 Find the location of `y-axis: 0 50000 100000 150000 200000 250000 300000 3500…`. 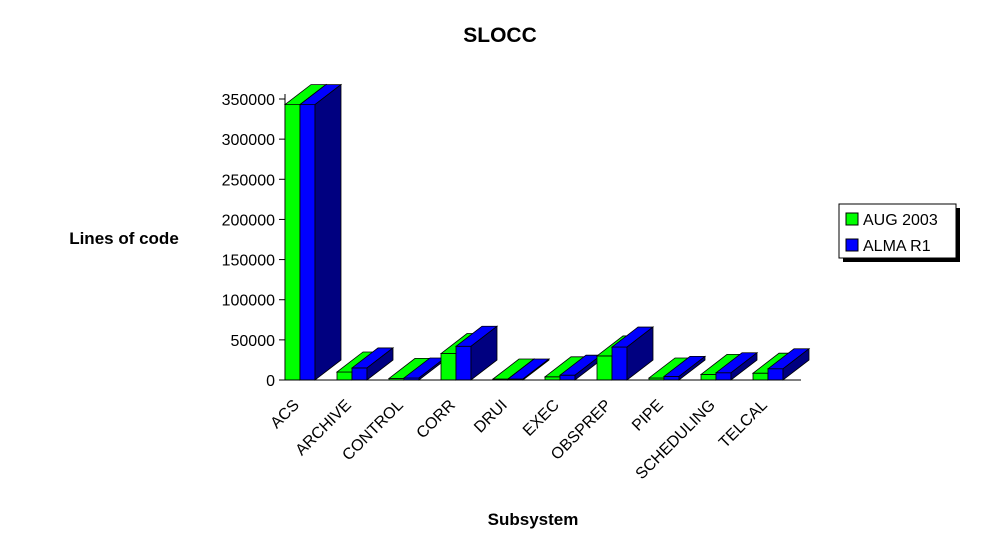

y-axis: 0 50000 100000 150000 200000 250000 300000 3500… is located at coordinates (254, 241).